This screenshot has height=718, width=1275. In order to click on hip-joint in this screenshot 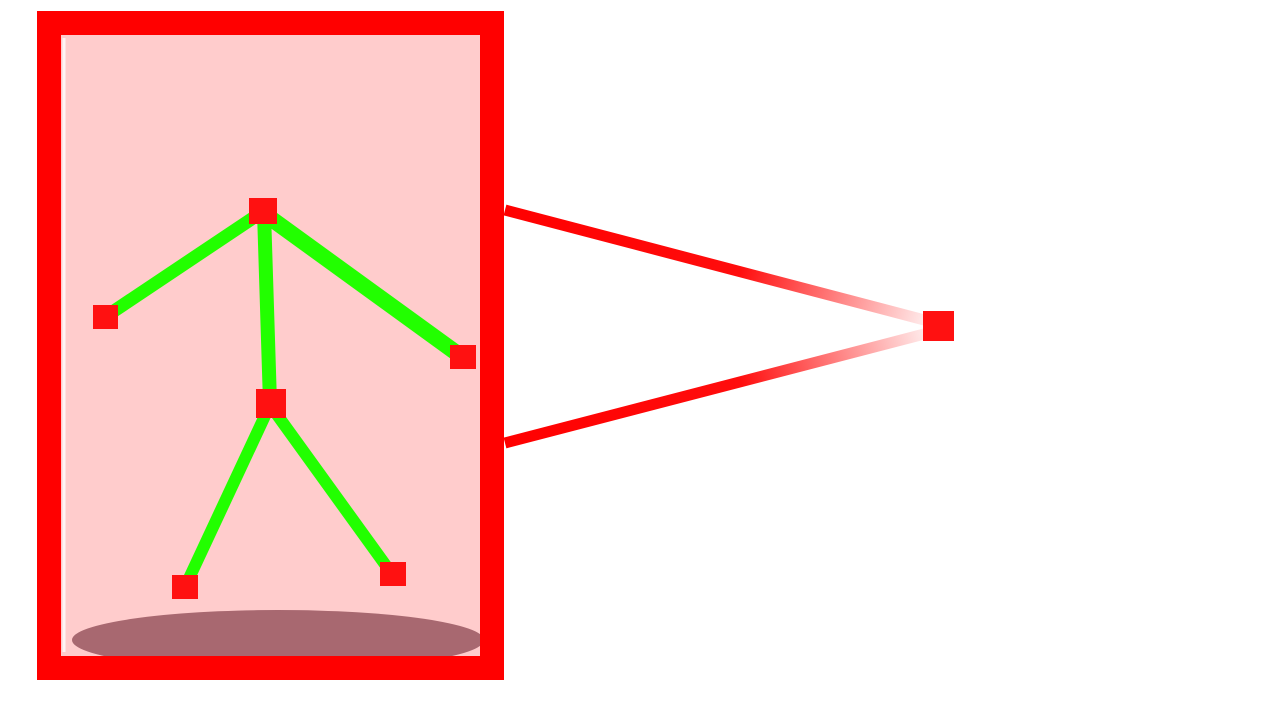, I will do `click(271, 403)`.